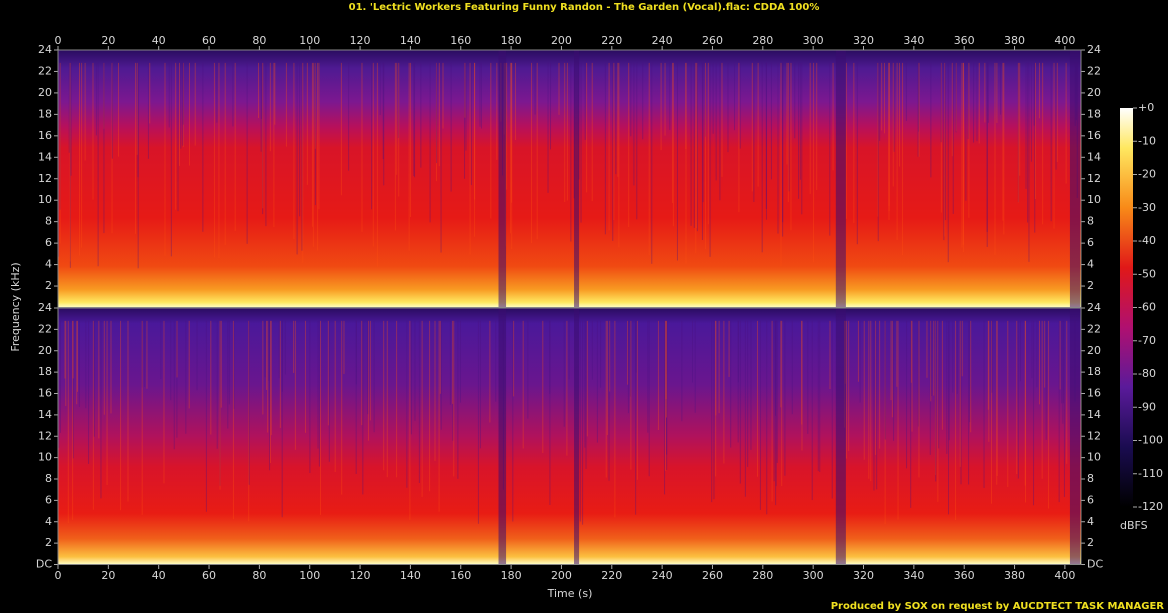 This screenshot has height=613, width=1168. What do you see at coordinates (45, 414) in the screenshot?
I see `y-tick-label: 14` at bounding box center [45, 414].